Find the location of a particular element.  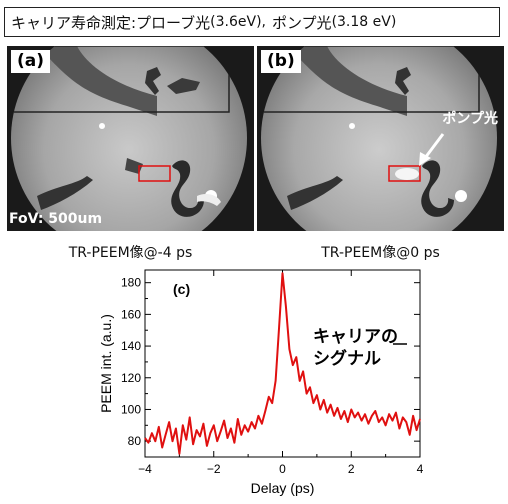

y-tick-label: 180 is located at coordinates (131, 283).